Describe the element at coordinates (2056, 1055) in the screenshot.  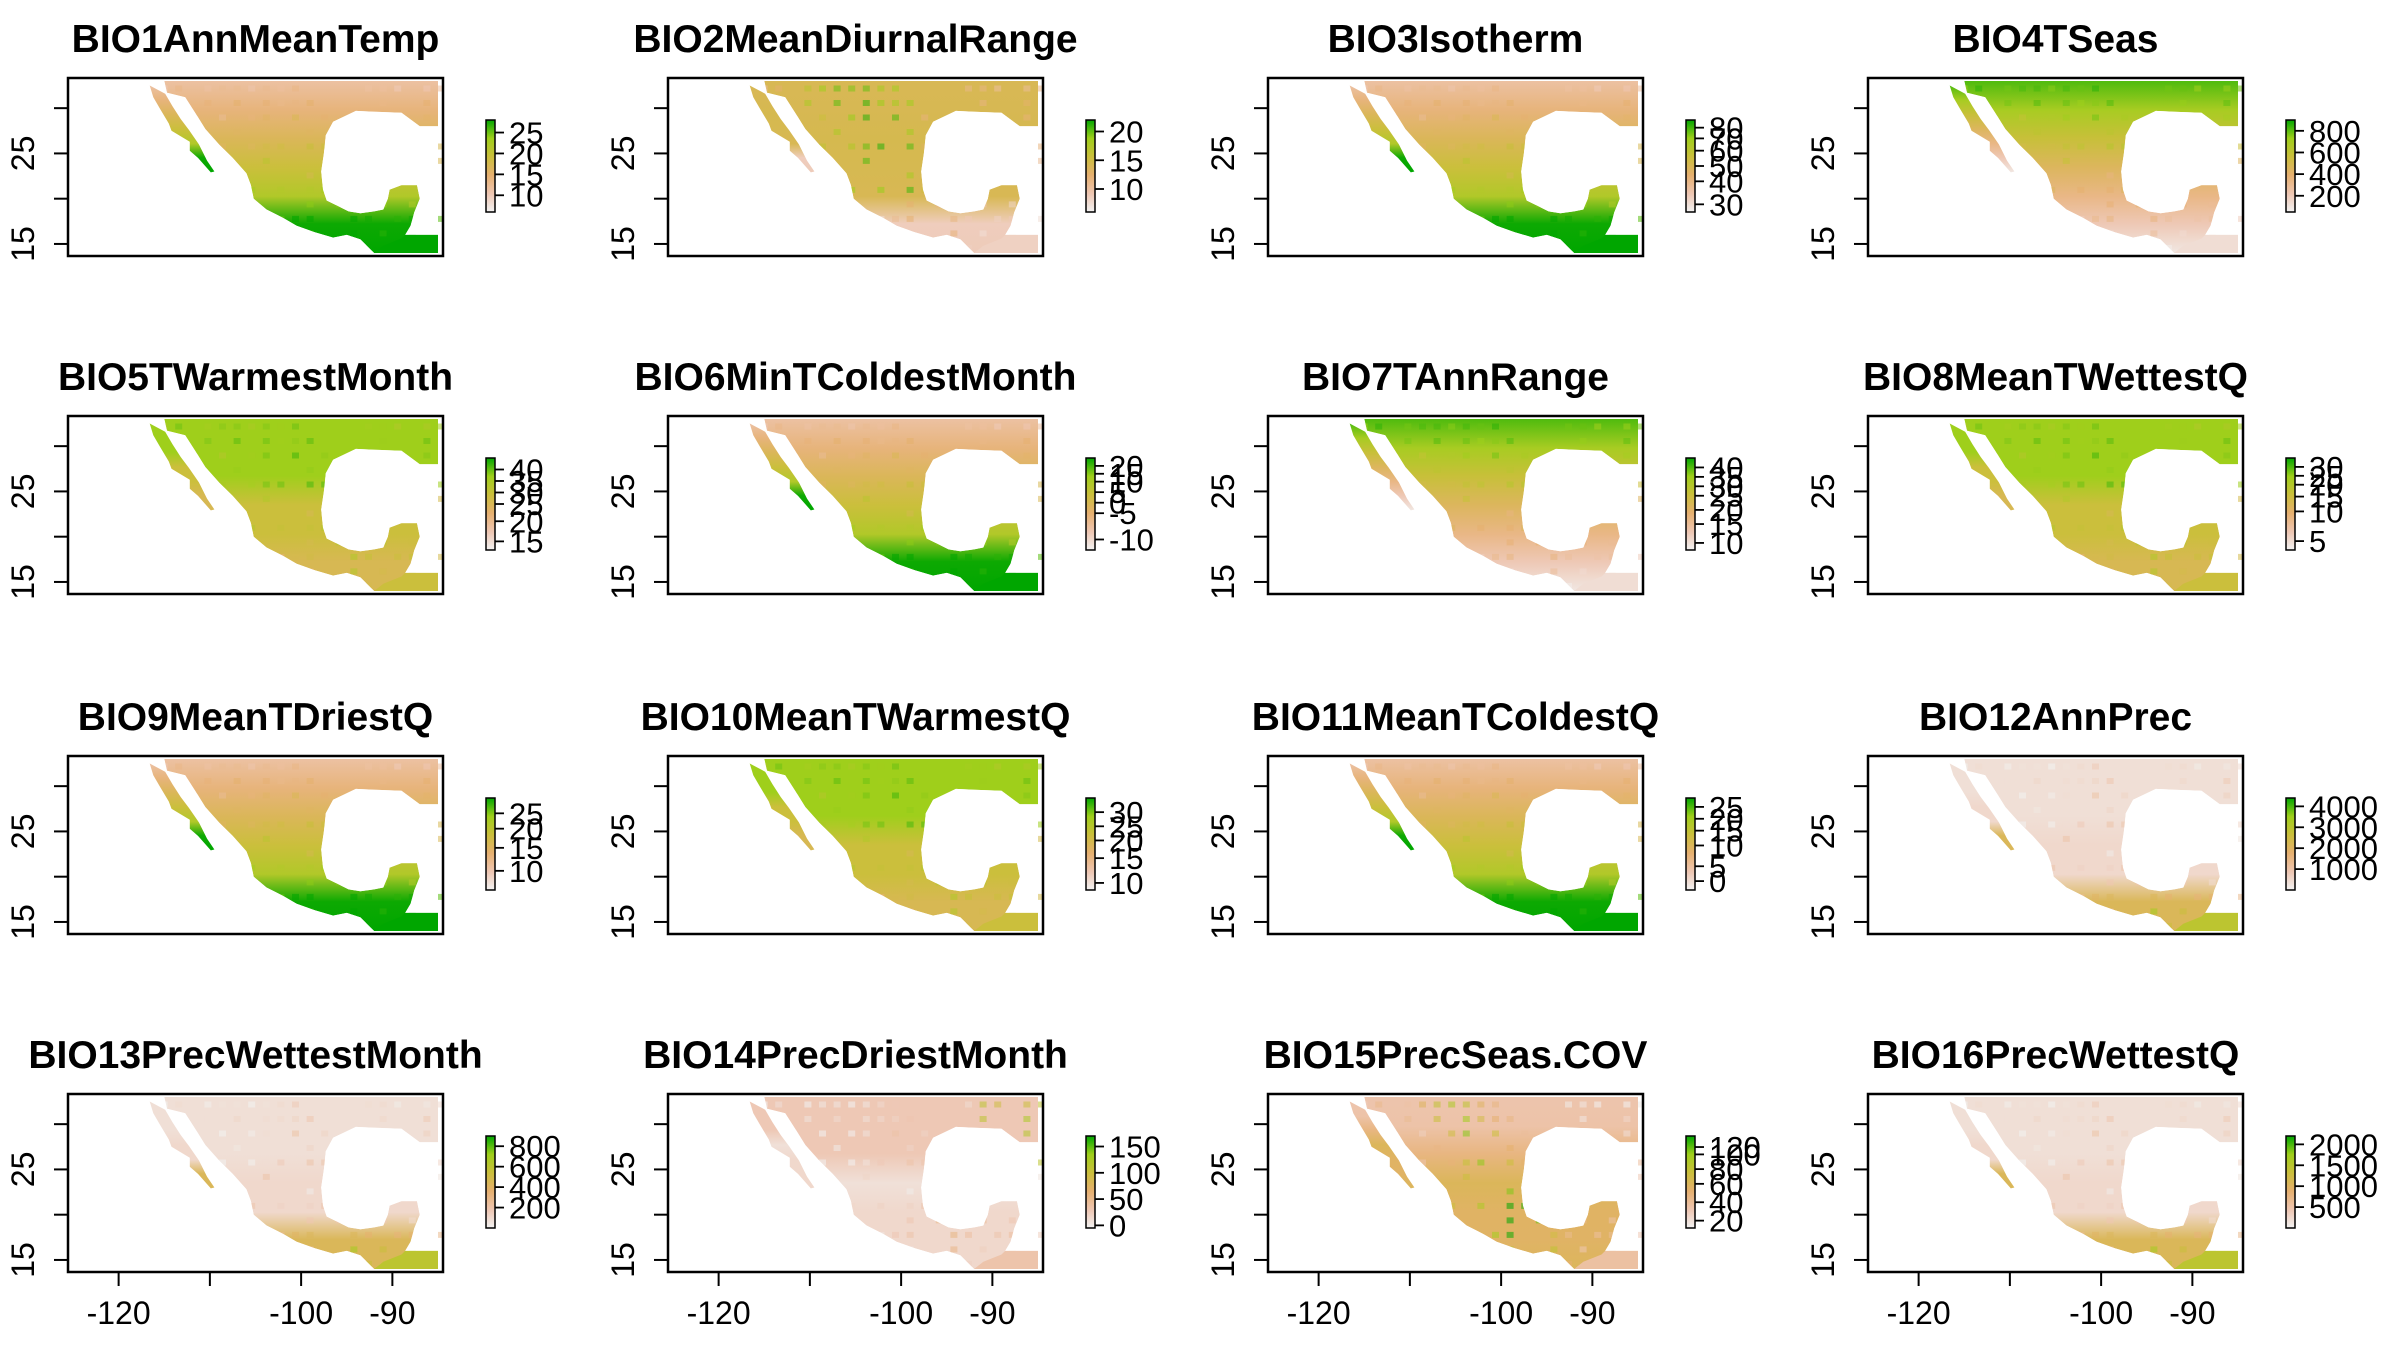
I see `panel-title: BIO16PrecWettestQ` at that location.